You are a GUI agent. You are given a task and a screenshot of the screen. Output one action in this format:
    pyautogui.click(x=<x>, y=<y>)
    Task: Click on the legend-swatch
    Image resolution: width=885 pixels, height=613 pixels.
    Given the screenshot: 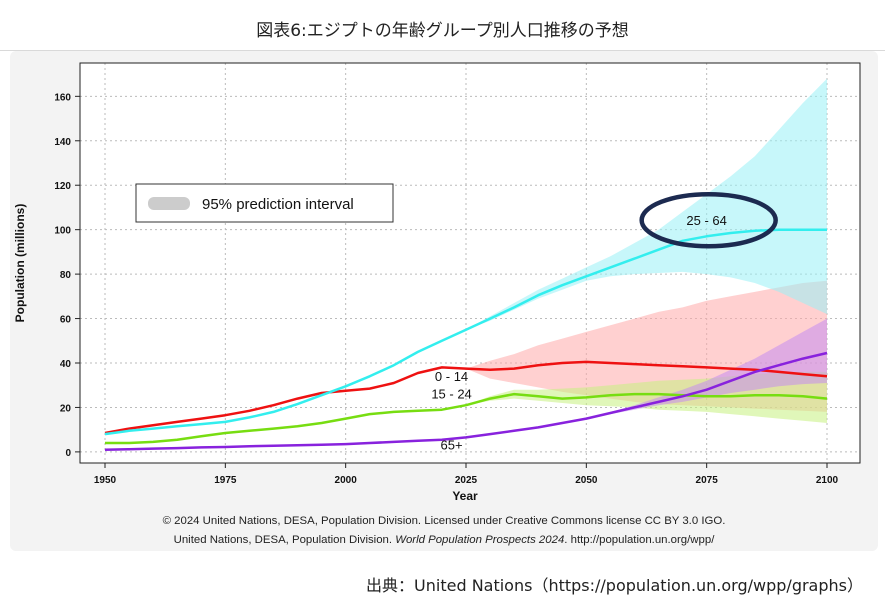 What is the action you would take?
    pyautogui.click(x=169, y=203)
    